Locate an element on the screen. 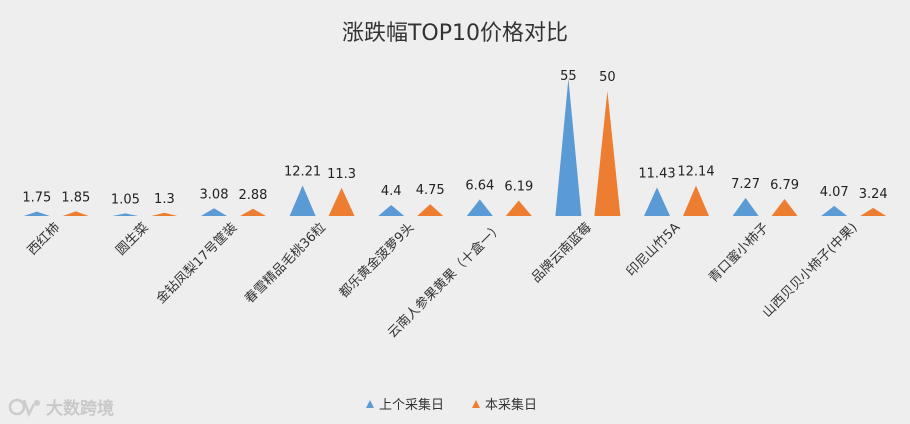 This screenshot has height=424, width=910. data-label: 3.24 is located at coordinates (873, 194).